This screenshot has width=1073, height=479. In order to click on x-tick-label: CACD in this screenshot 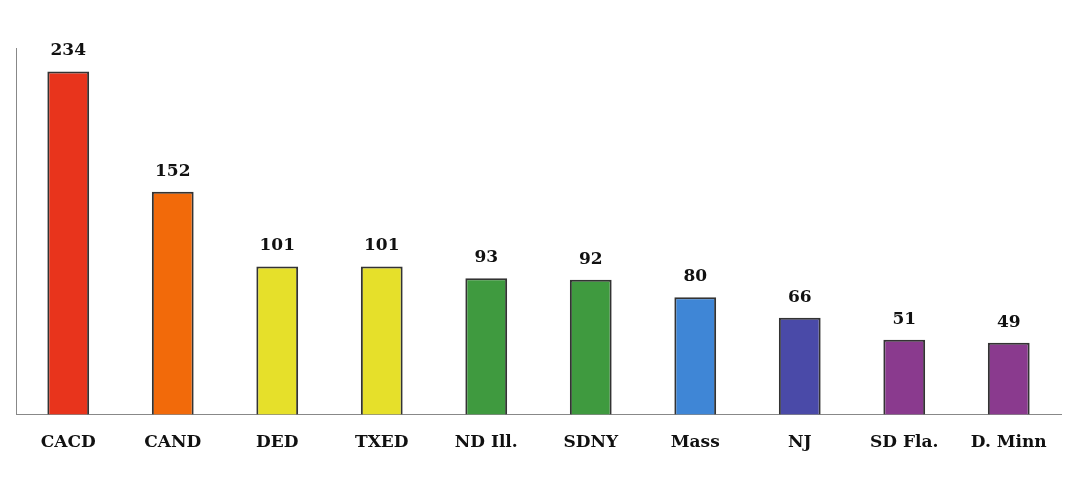, I will do `click(68, 441)`.